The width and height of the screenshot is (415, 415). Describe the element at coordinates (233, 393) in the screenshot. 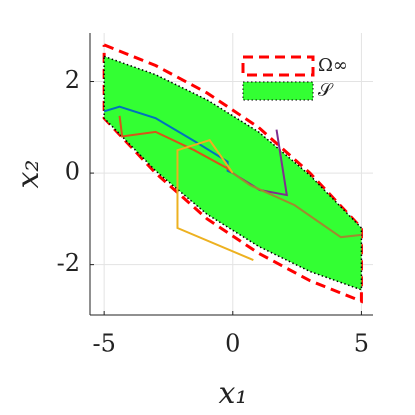

I see `x-axis-label: x₁` at that location.